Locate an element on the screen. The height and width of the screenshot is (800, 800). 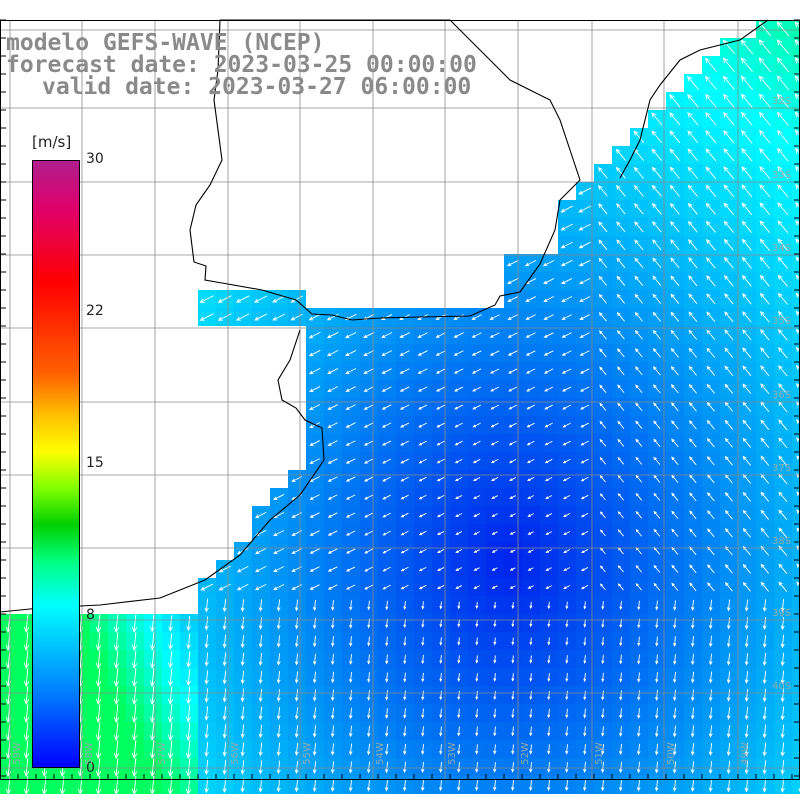
longitude-label: 54W is located at coordinates (380, 753).